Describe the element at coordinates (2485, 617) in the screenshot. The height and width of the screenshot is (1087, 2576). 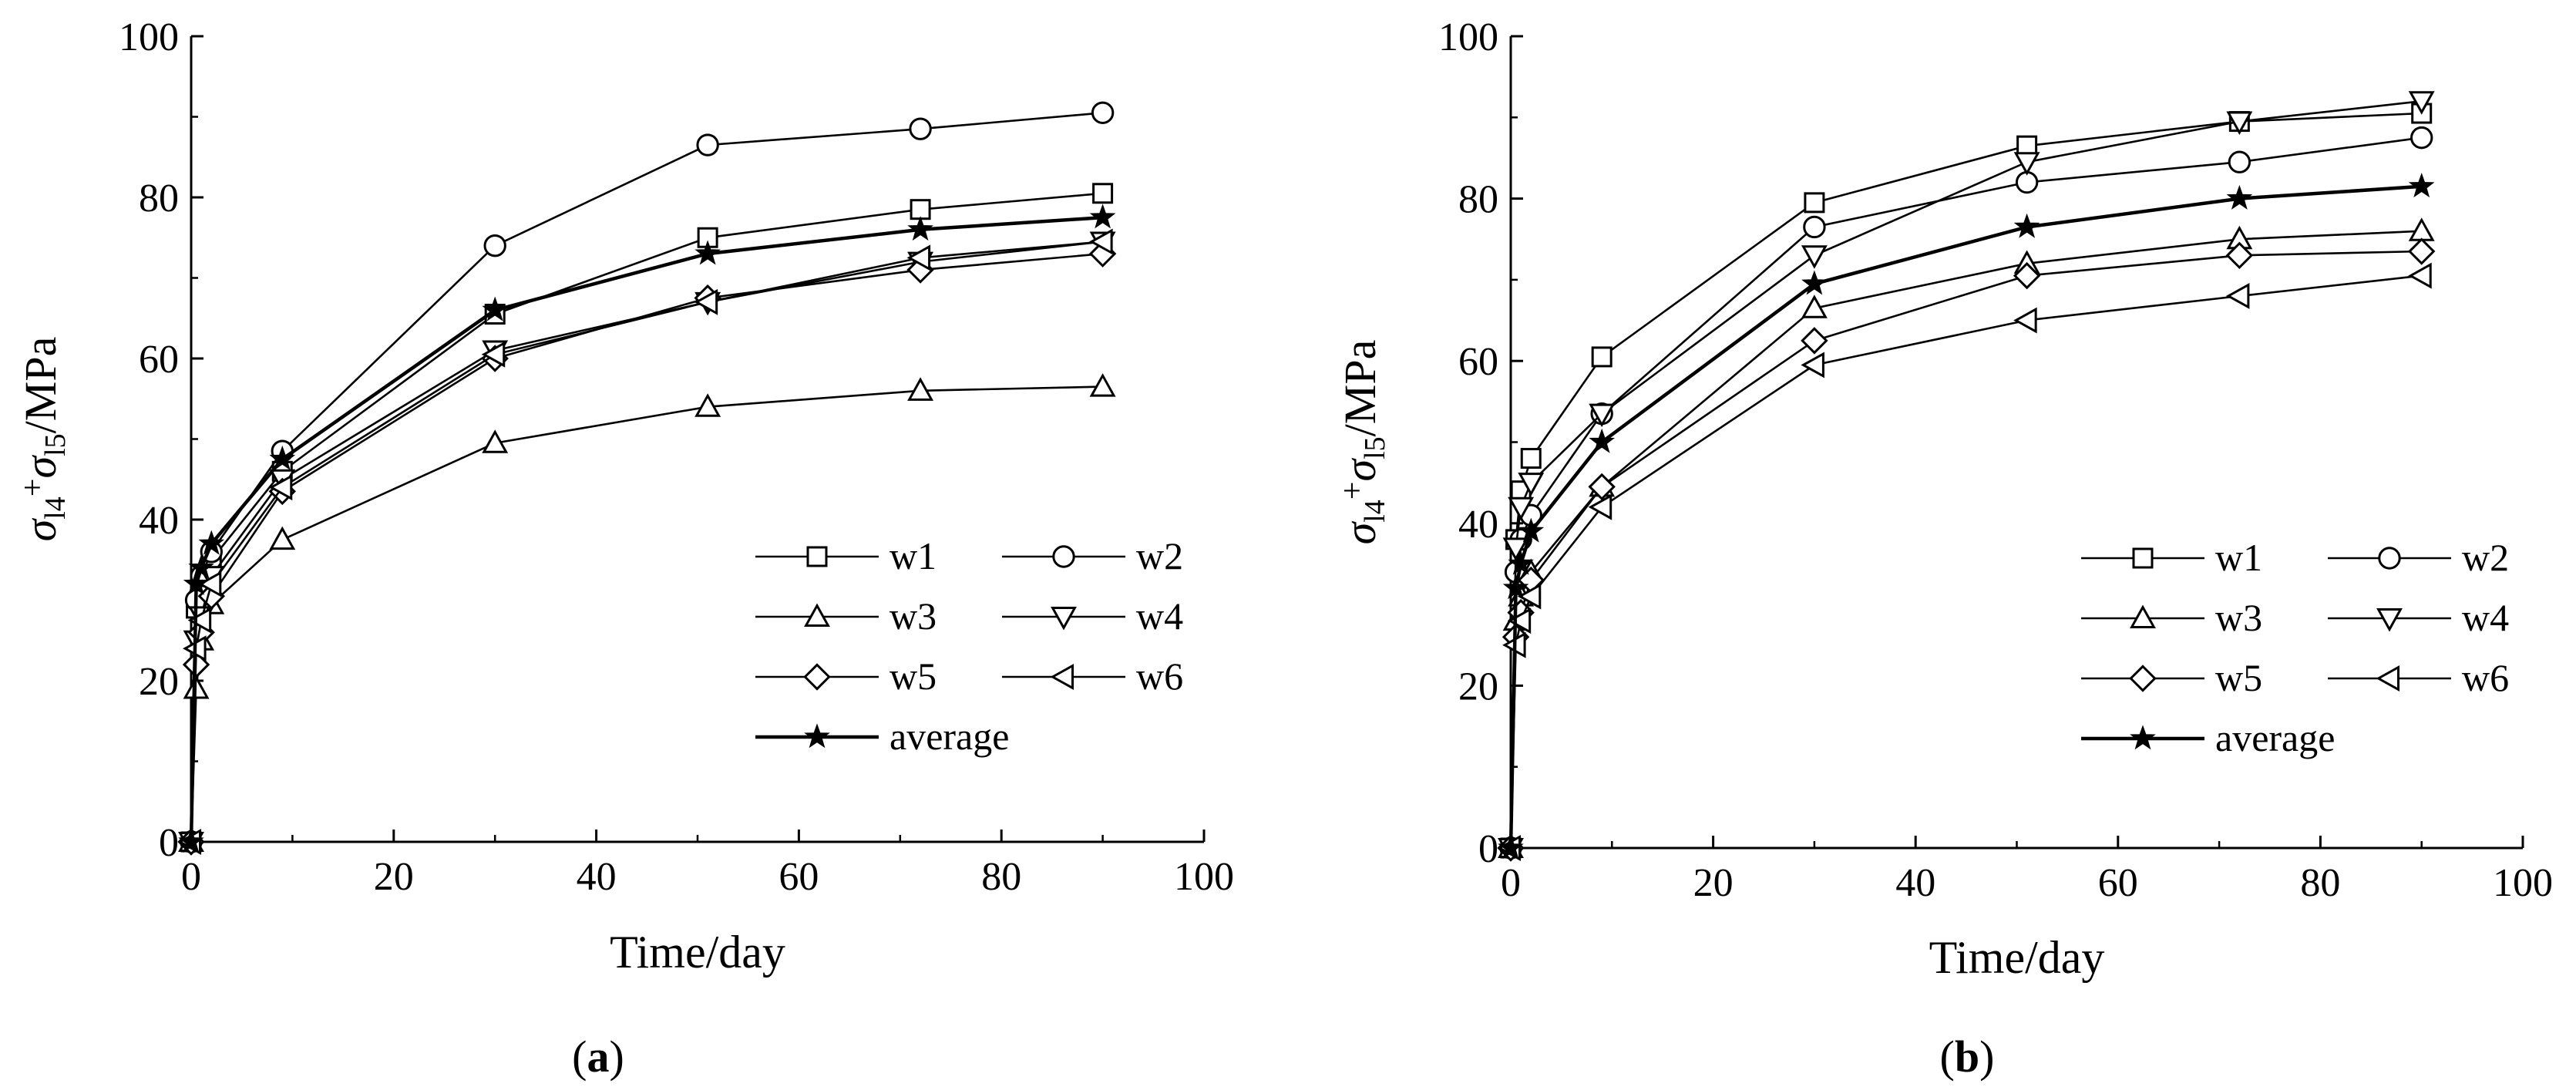
I see `legend-label: w4` at that location.